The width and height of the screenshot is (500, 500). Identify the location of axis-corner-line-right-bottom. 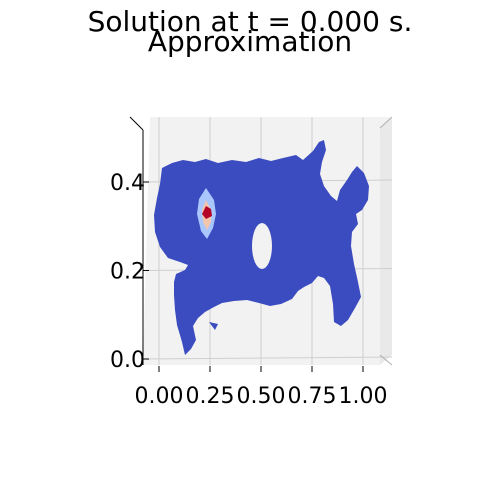
(386, 360).